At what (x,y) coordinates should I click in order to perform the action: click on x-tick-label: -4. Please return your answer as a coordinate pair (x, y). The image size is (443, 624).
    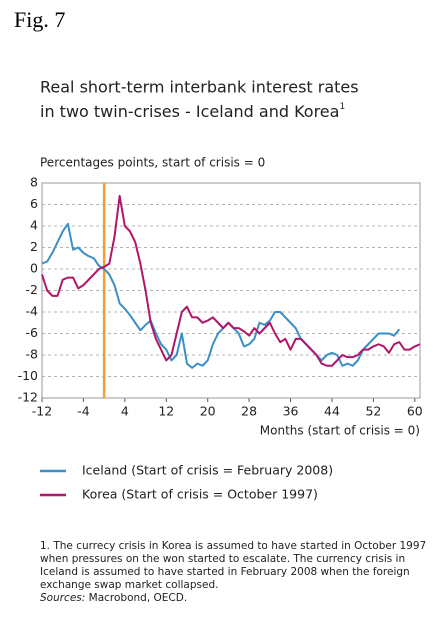
    Looking at the image, I should click on (83, 411).